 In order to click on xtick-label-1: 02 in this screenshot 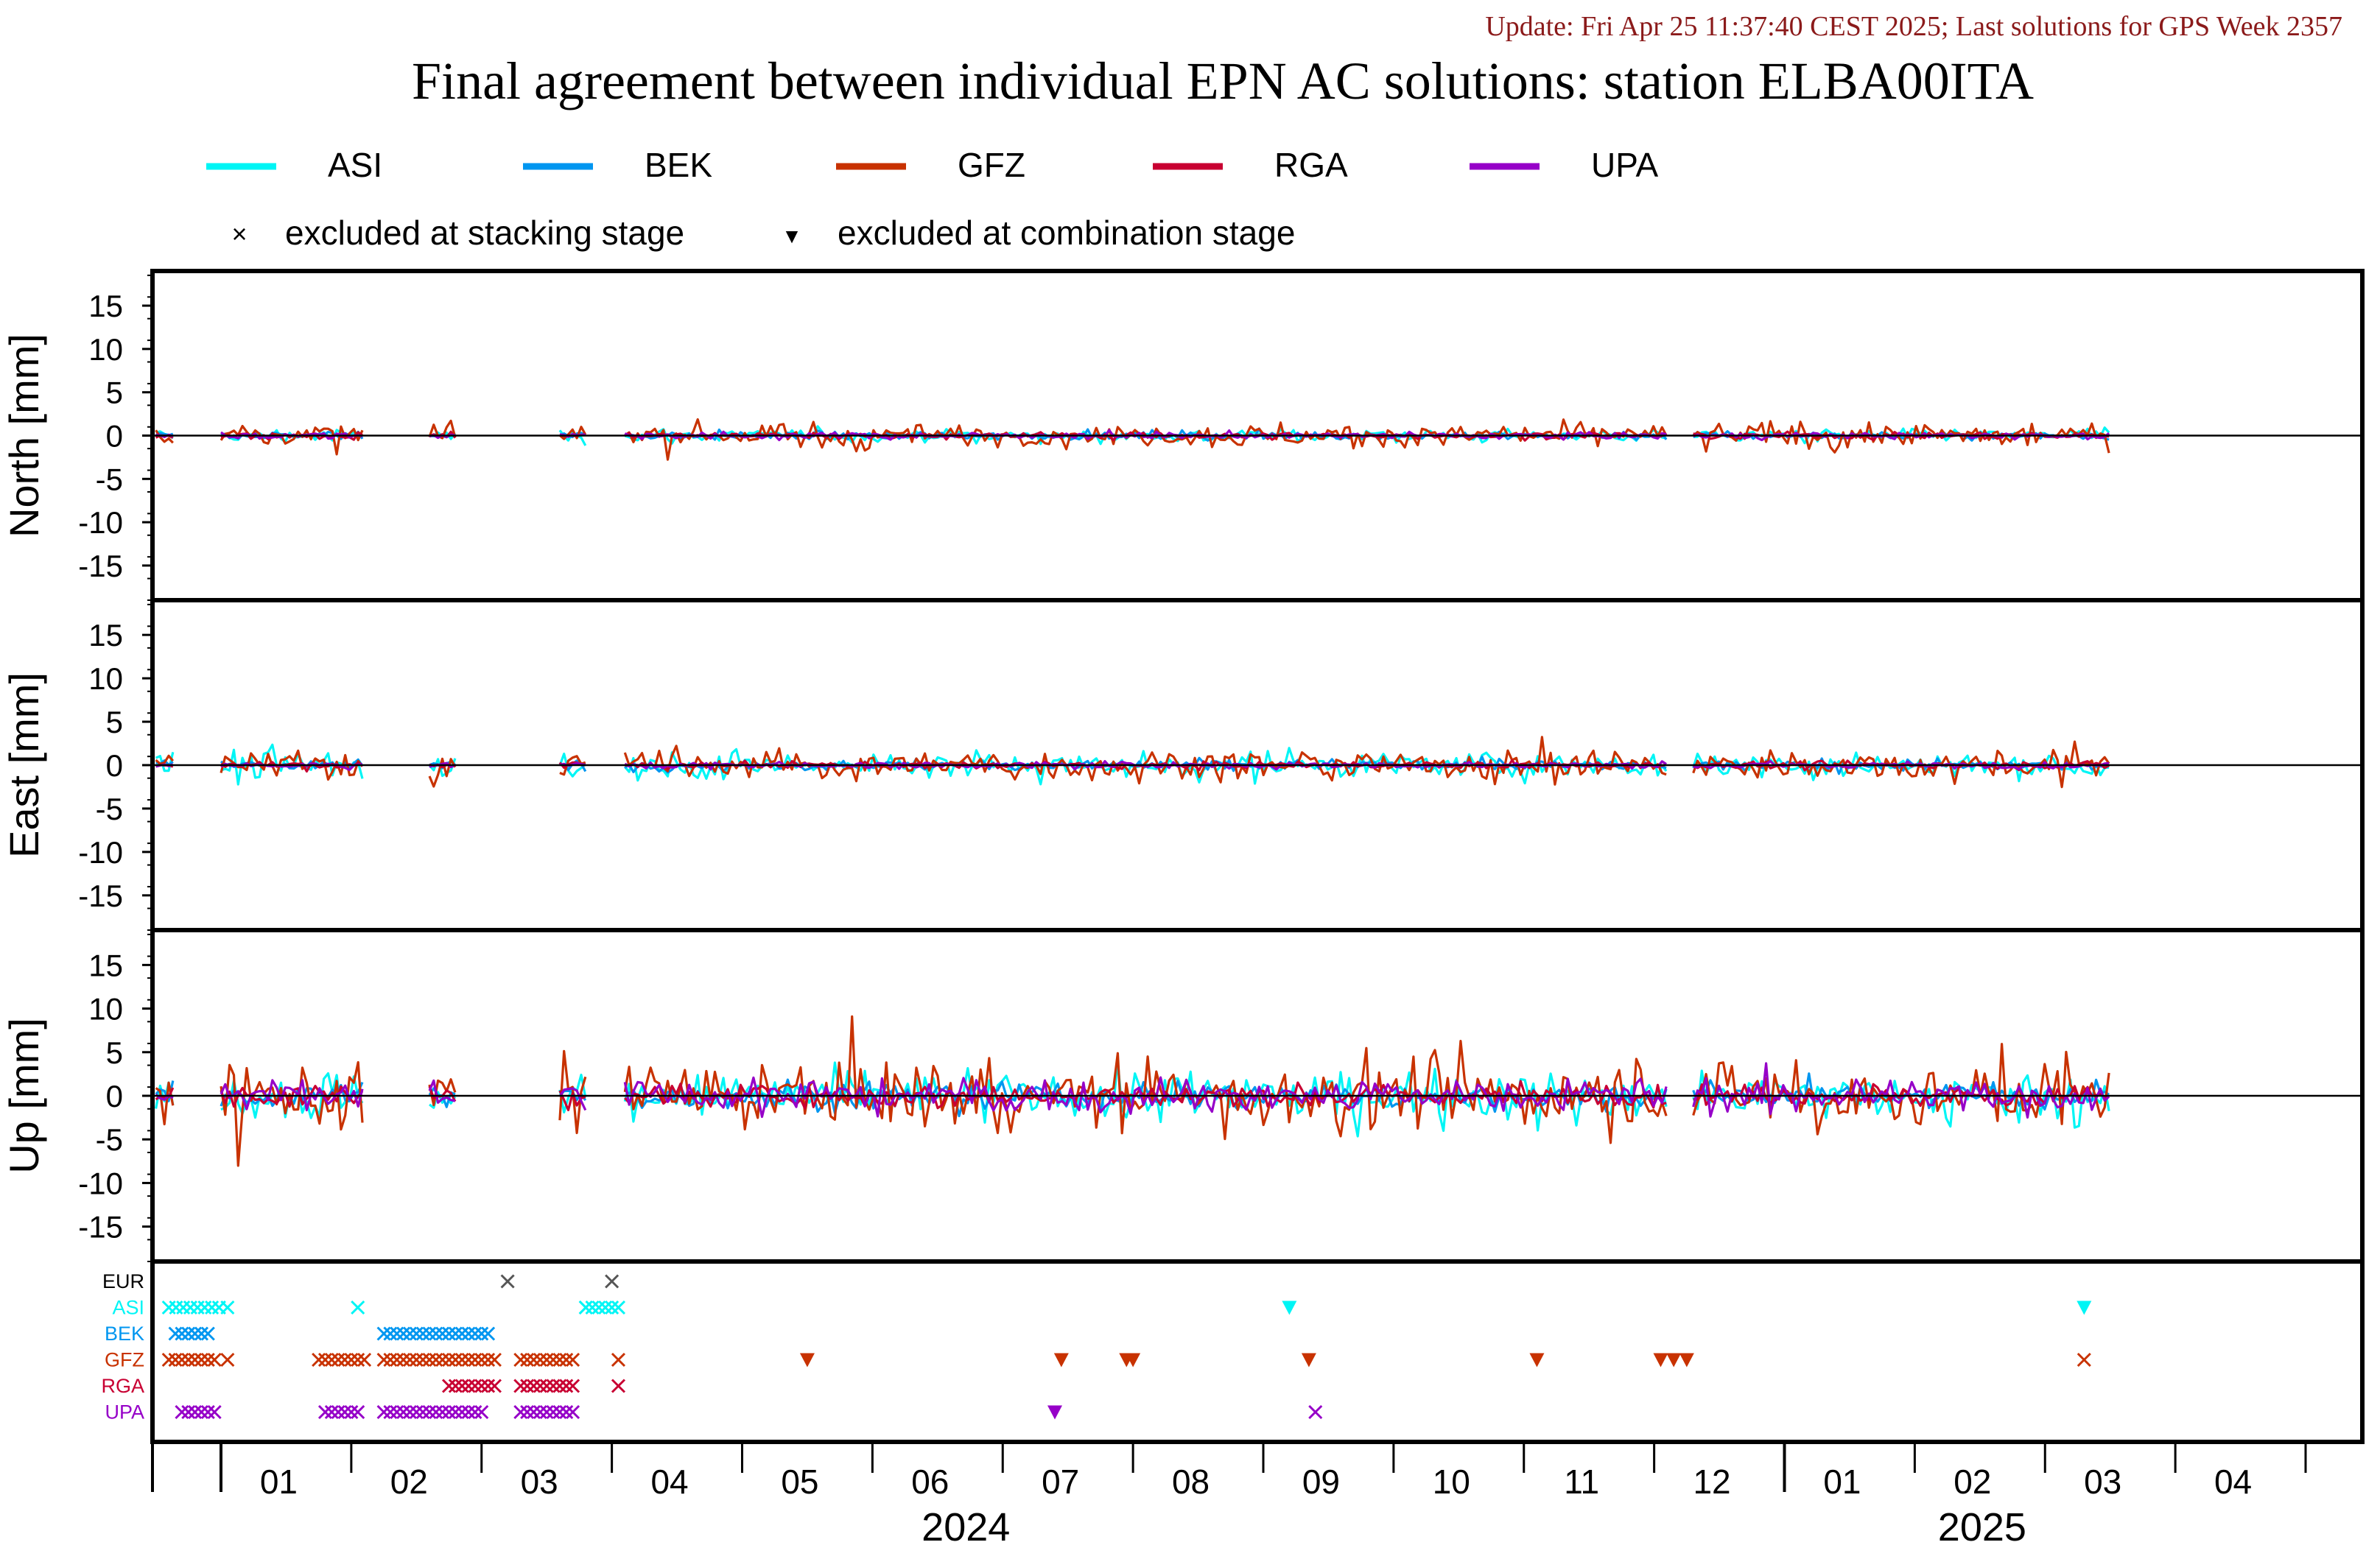, I will do `click(409, 1482)`.